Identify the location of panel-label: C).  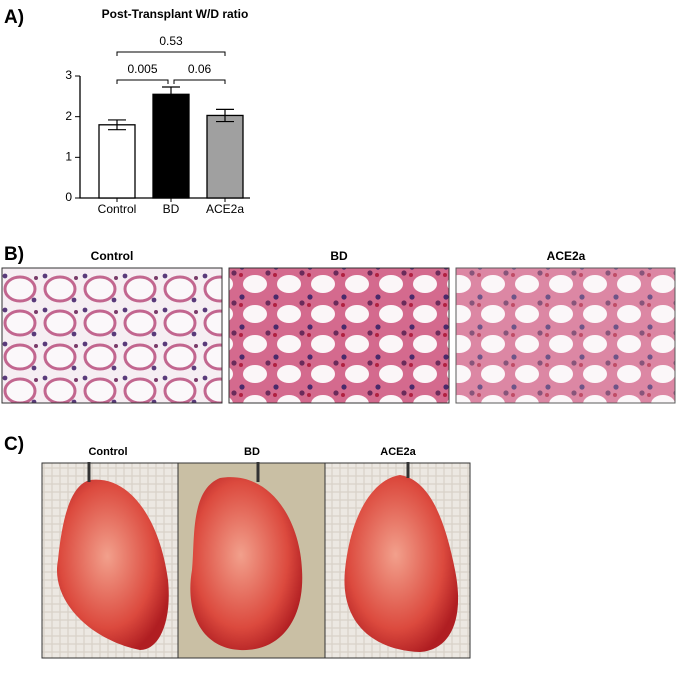
(14, 444).